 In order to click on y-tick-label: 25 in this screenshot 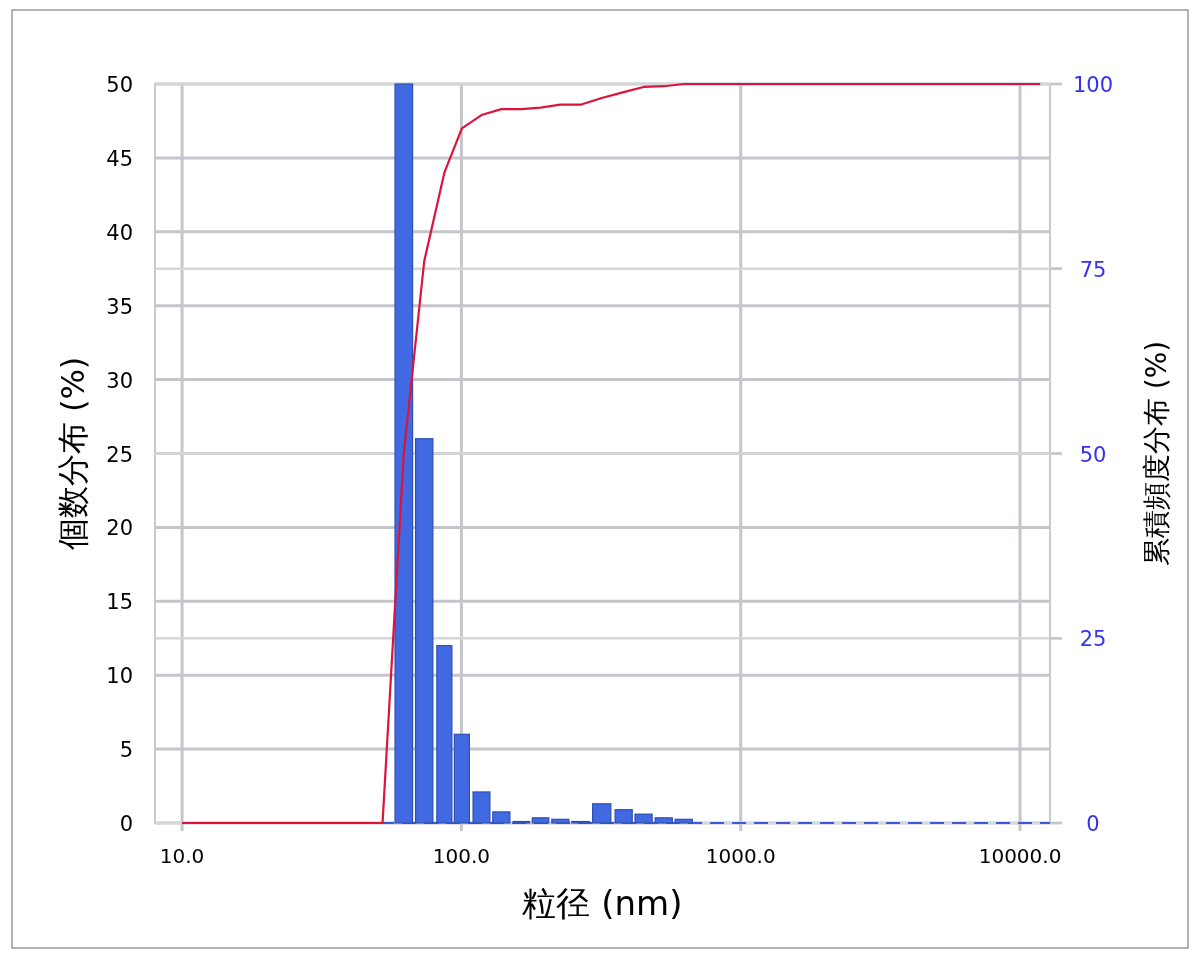, I will do `click(119, 454)`.